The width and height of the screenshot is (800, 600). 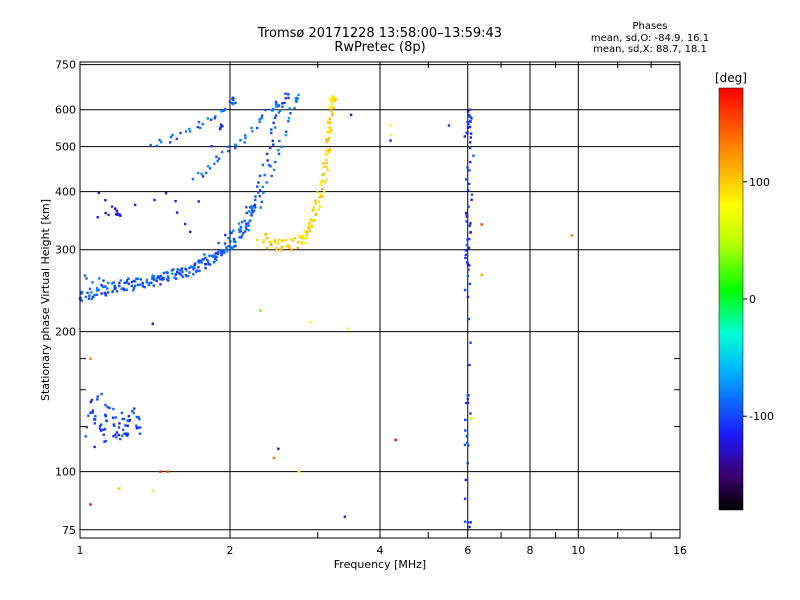 I want to click on y-tick-label: 400, so click(x=65, y=192).